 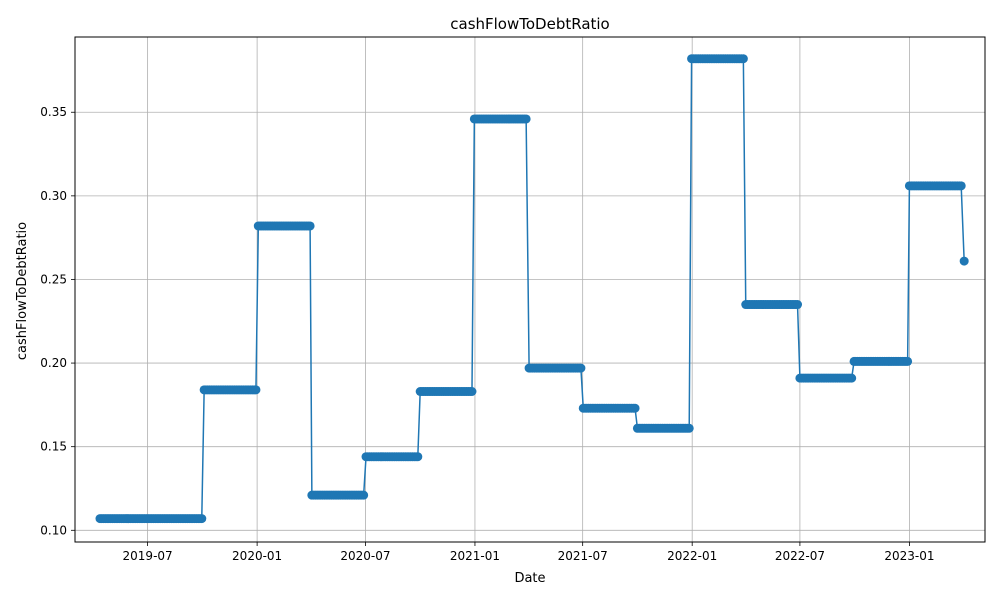 I want to click on y-axis: 0.10 0.15 0.20 0.25 0.30 0.35, so click(x=57, y=321).